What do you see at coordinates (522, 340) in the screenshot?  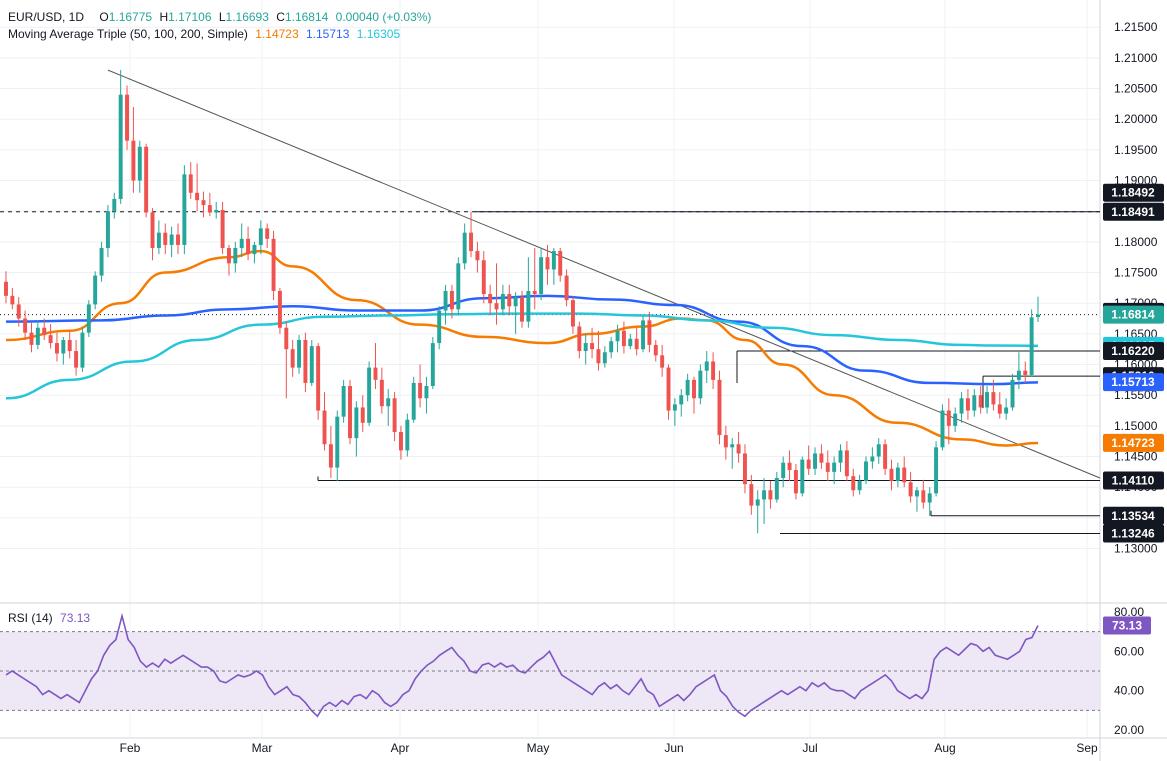 I see `ma100-line` at bounding box center [522, 340].